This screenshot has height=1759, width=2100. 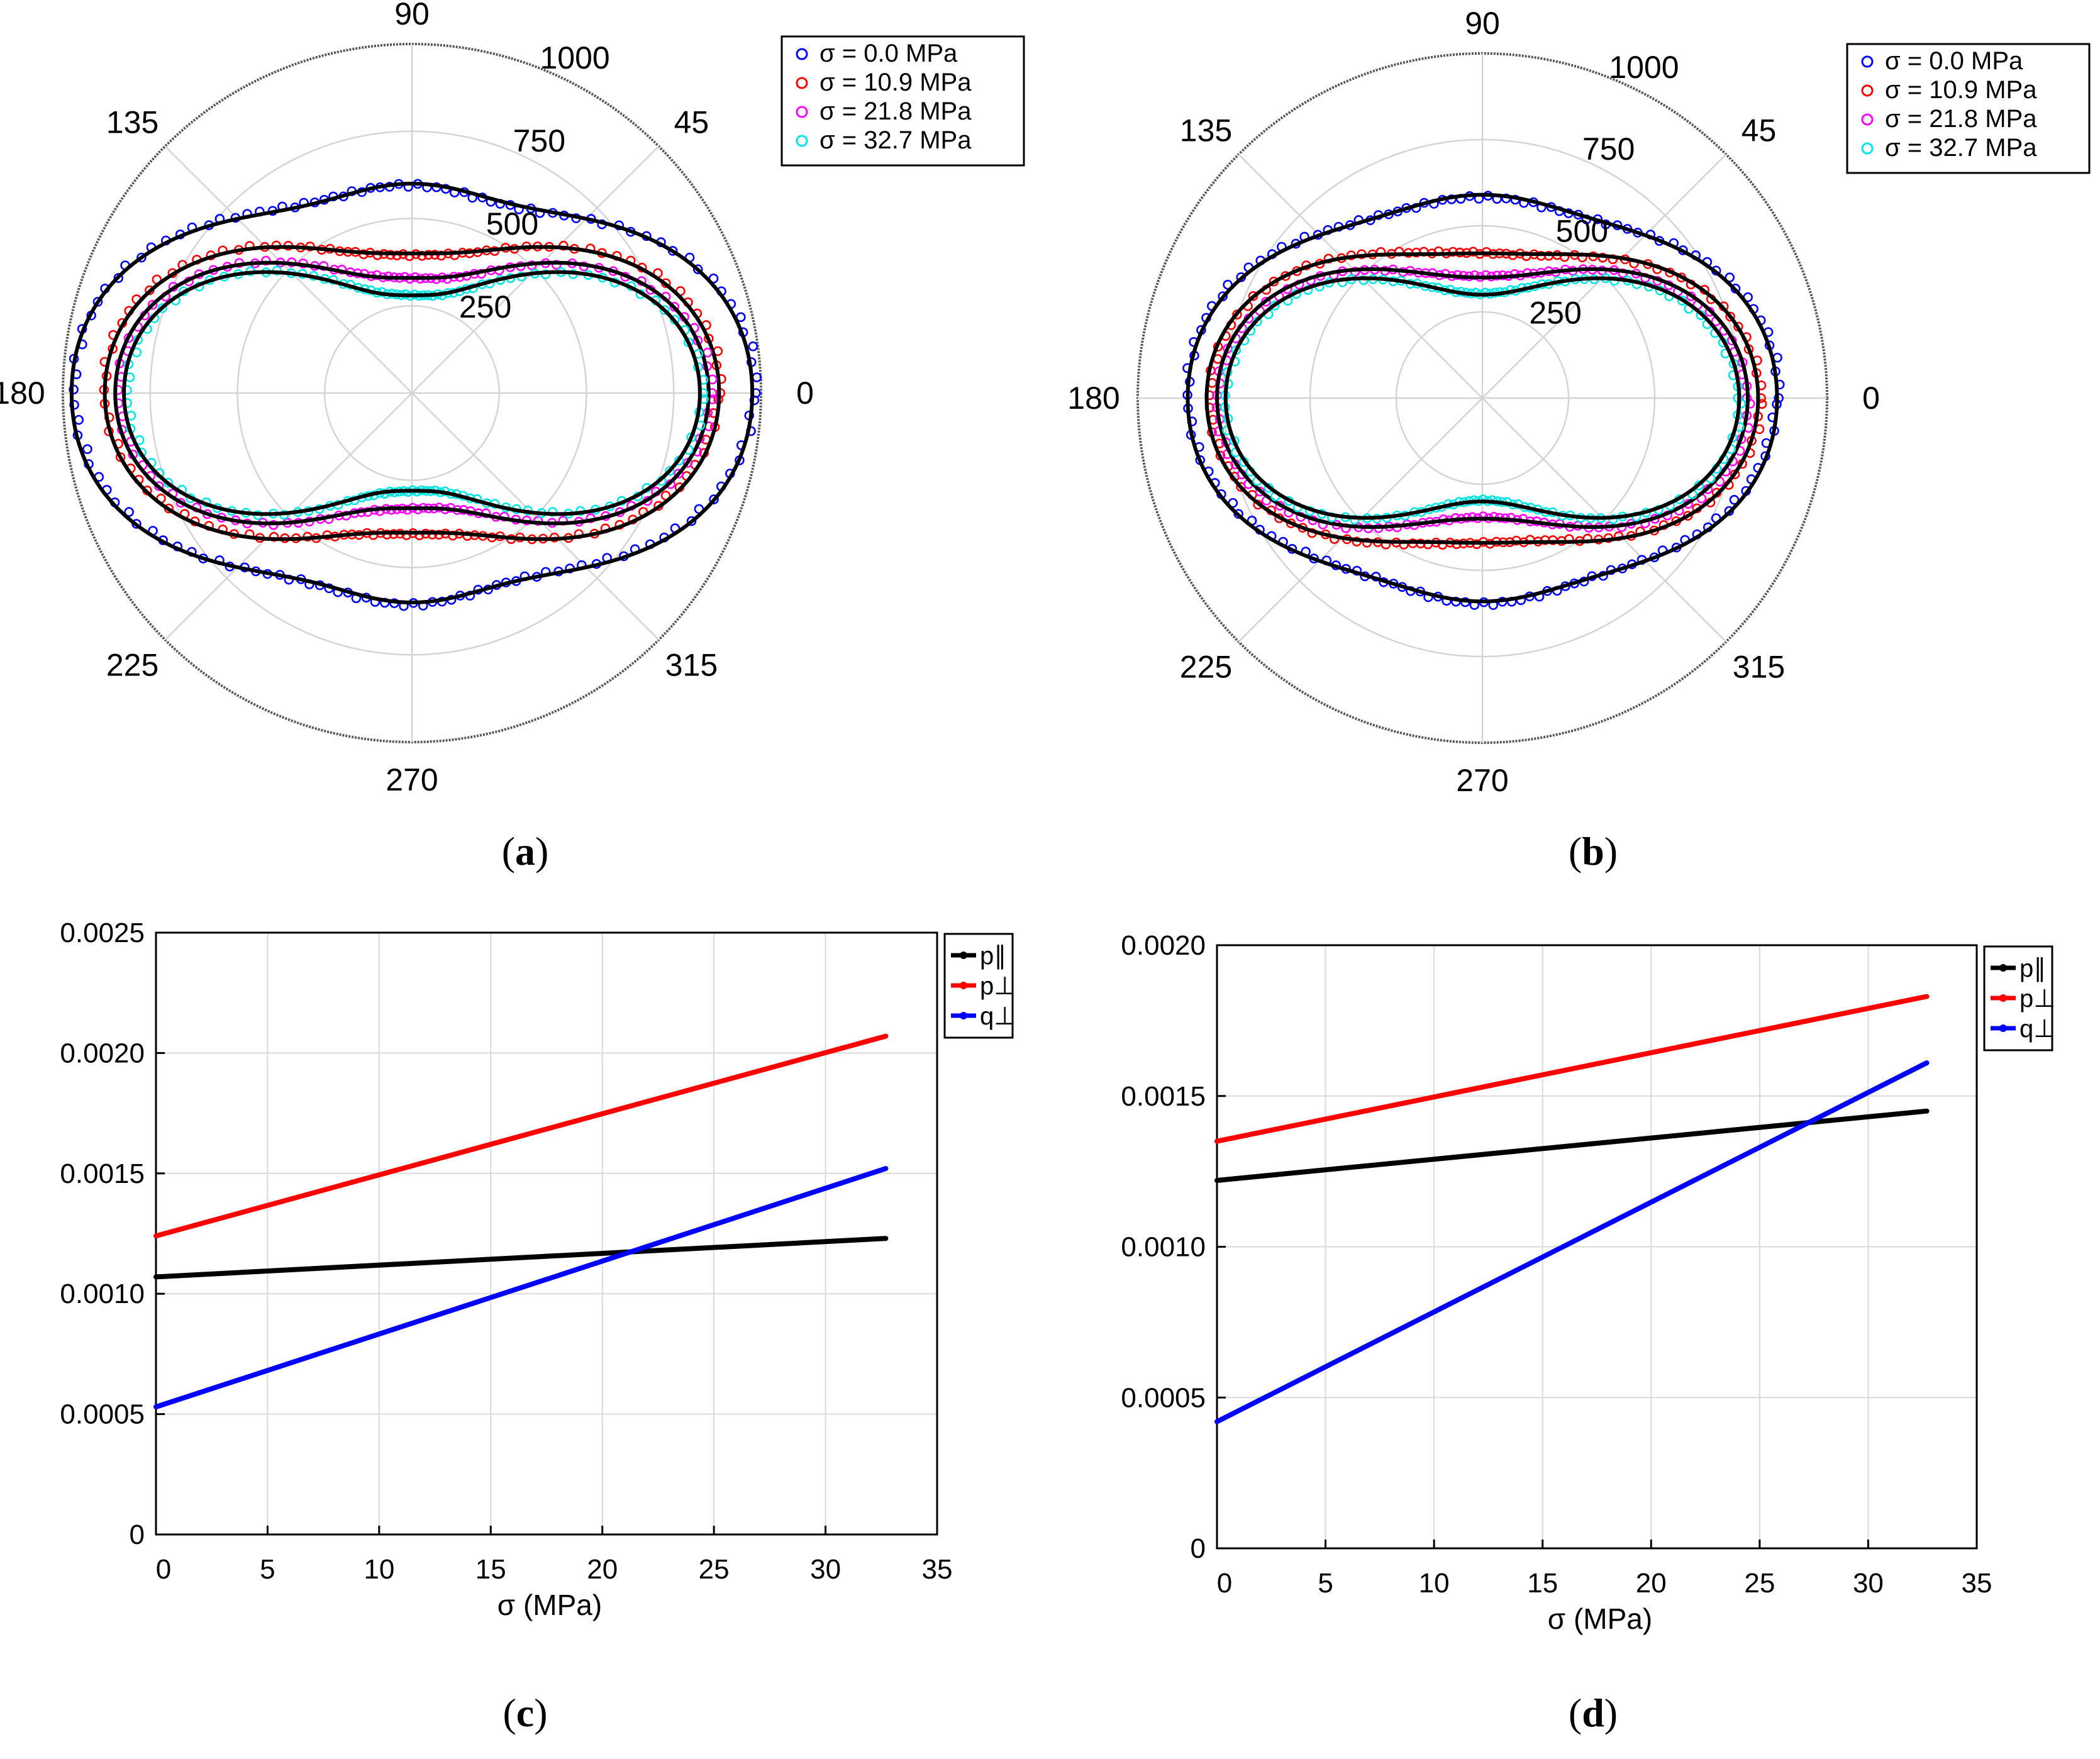 I want to click on caption-c: (c), so click(x=525, y=1712).